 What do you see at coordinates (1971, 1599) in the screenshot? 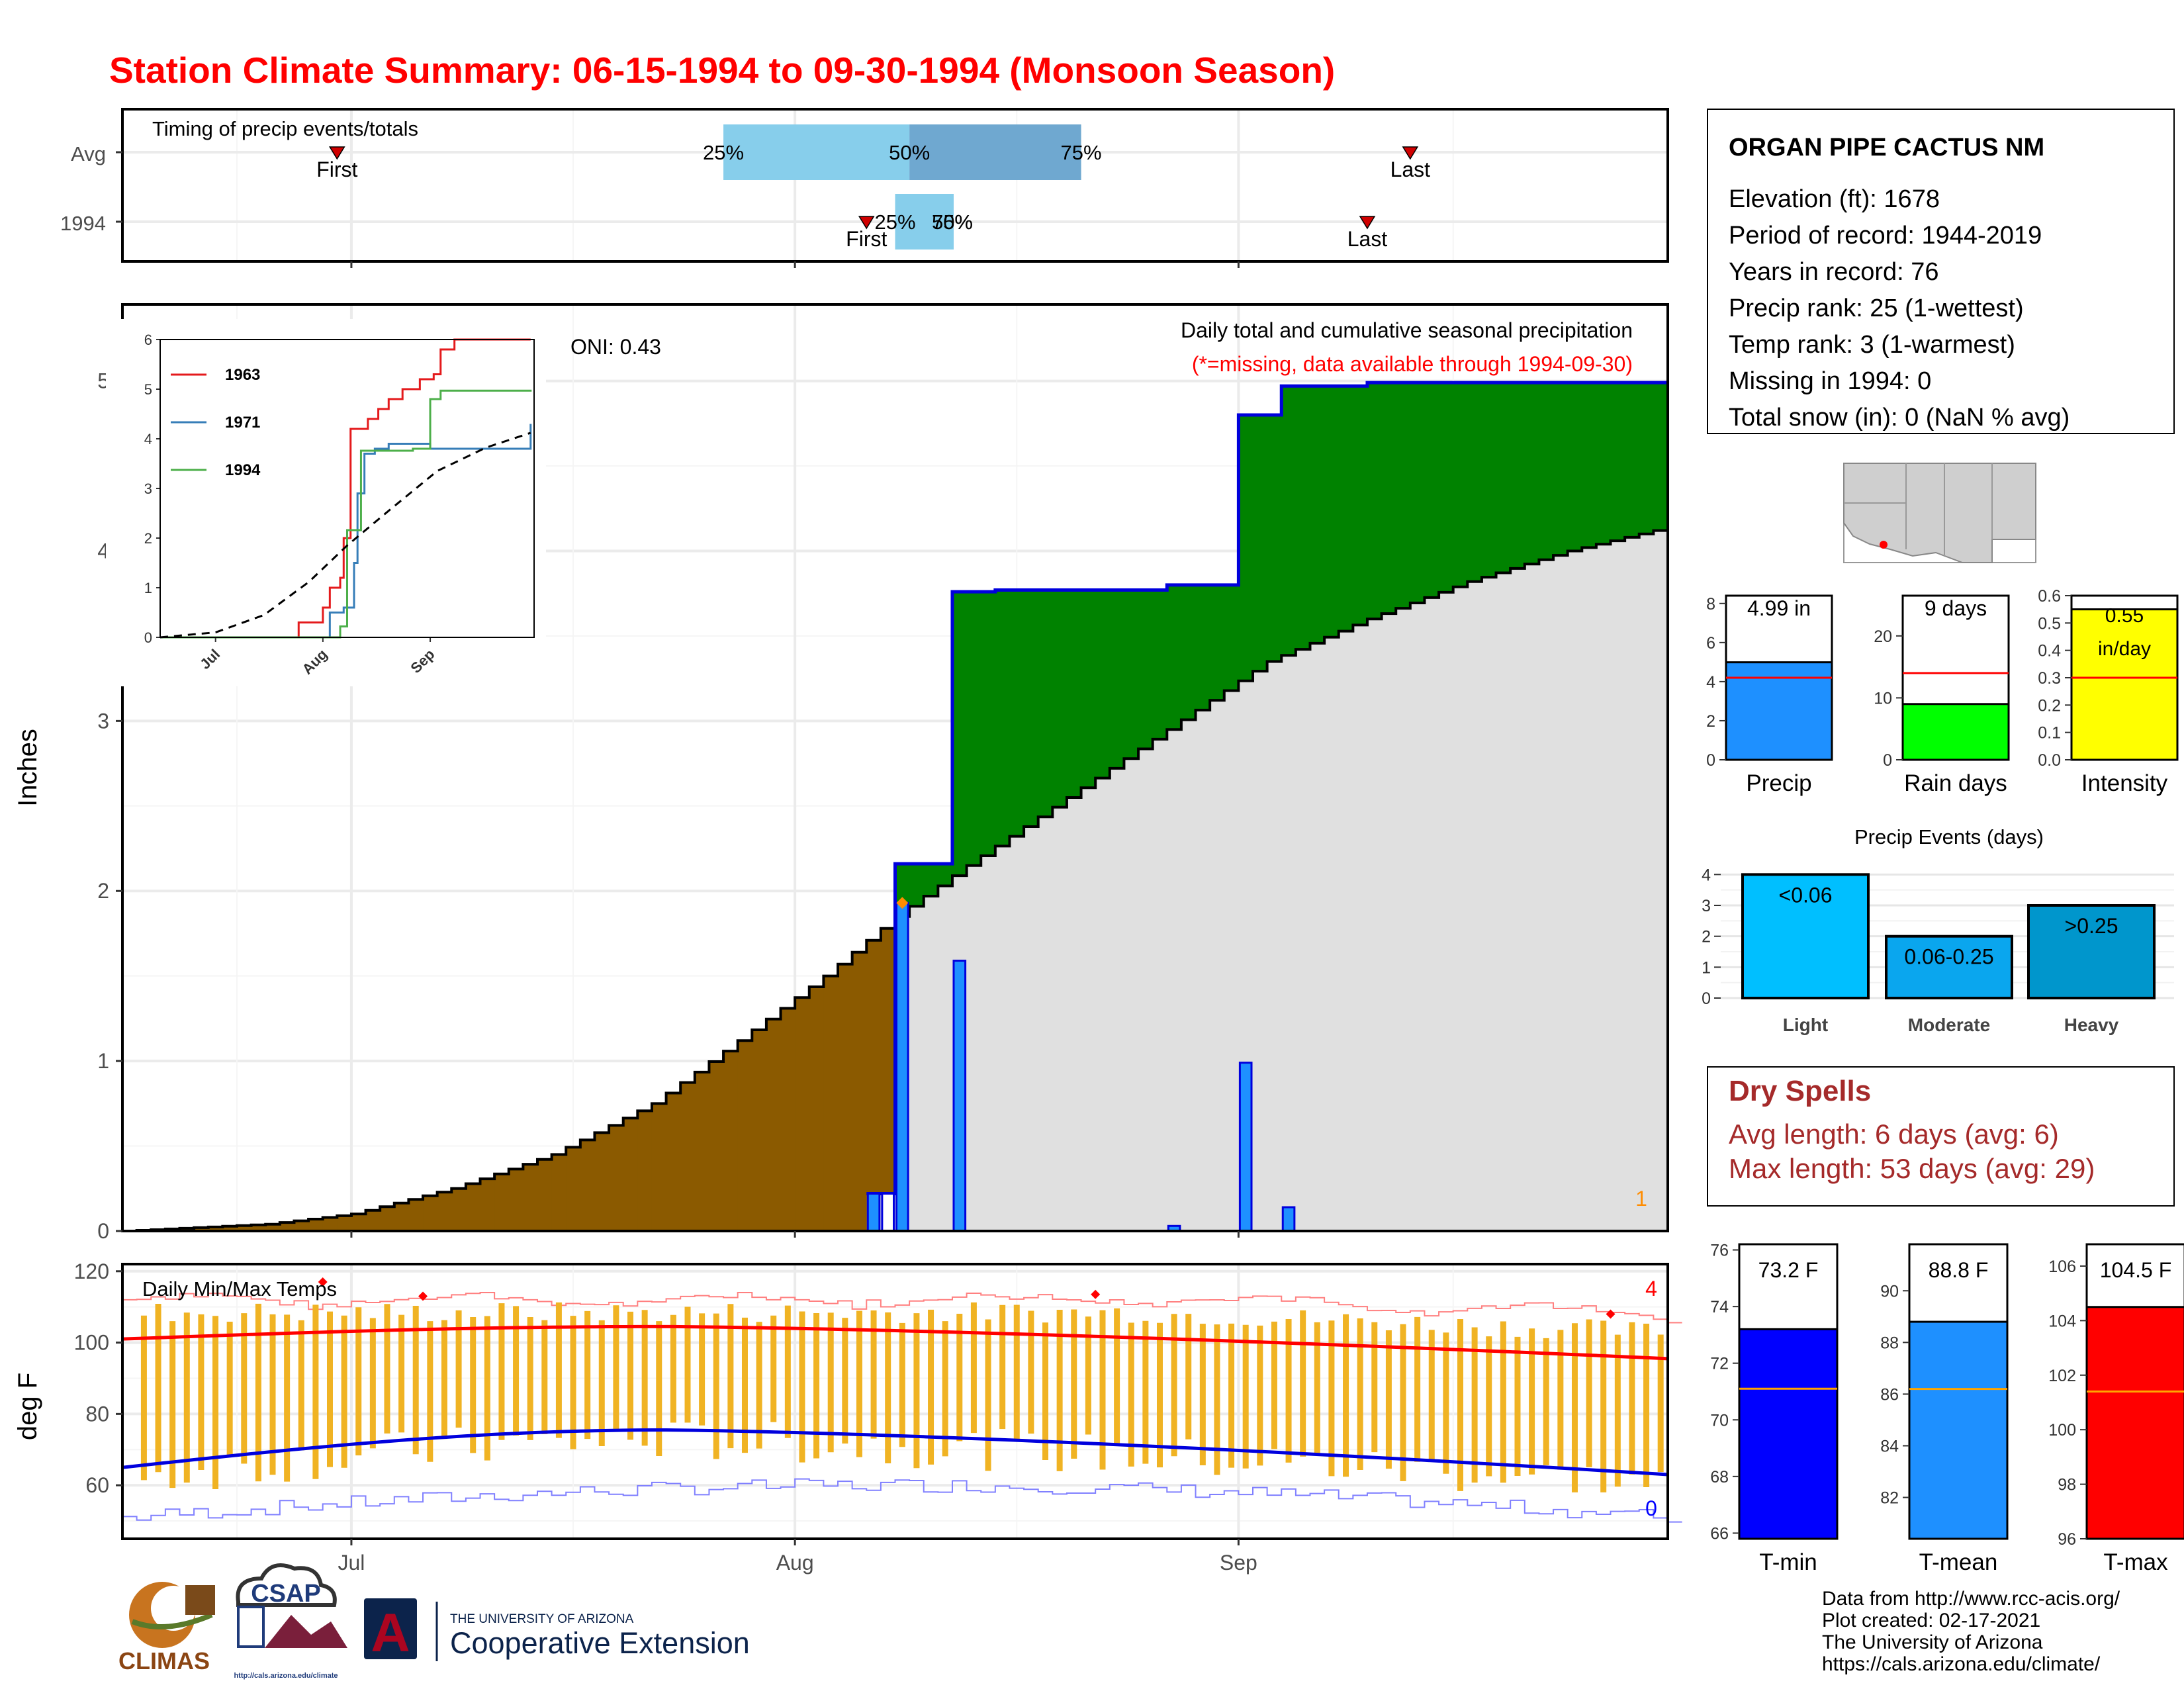
I see `credit-data: Data from http://www.rcc-acis.org/` at bounding box center [1971, 1599].